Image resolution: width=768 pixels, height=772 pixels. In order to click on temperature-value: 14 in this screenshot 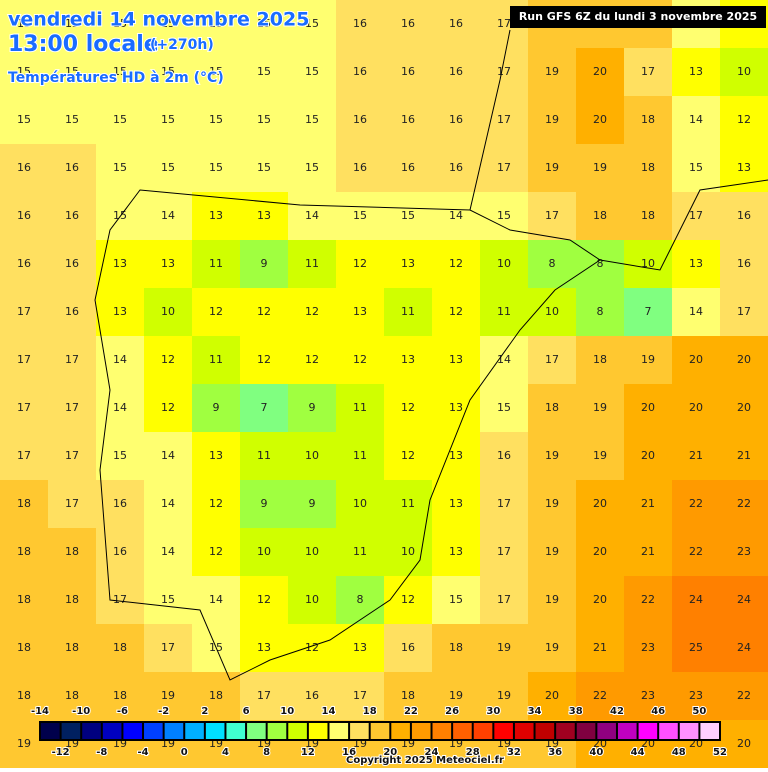, I will do `click(168, 215)`.